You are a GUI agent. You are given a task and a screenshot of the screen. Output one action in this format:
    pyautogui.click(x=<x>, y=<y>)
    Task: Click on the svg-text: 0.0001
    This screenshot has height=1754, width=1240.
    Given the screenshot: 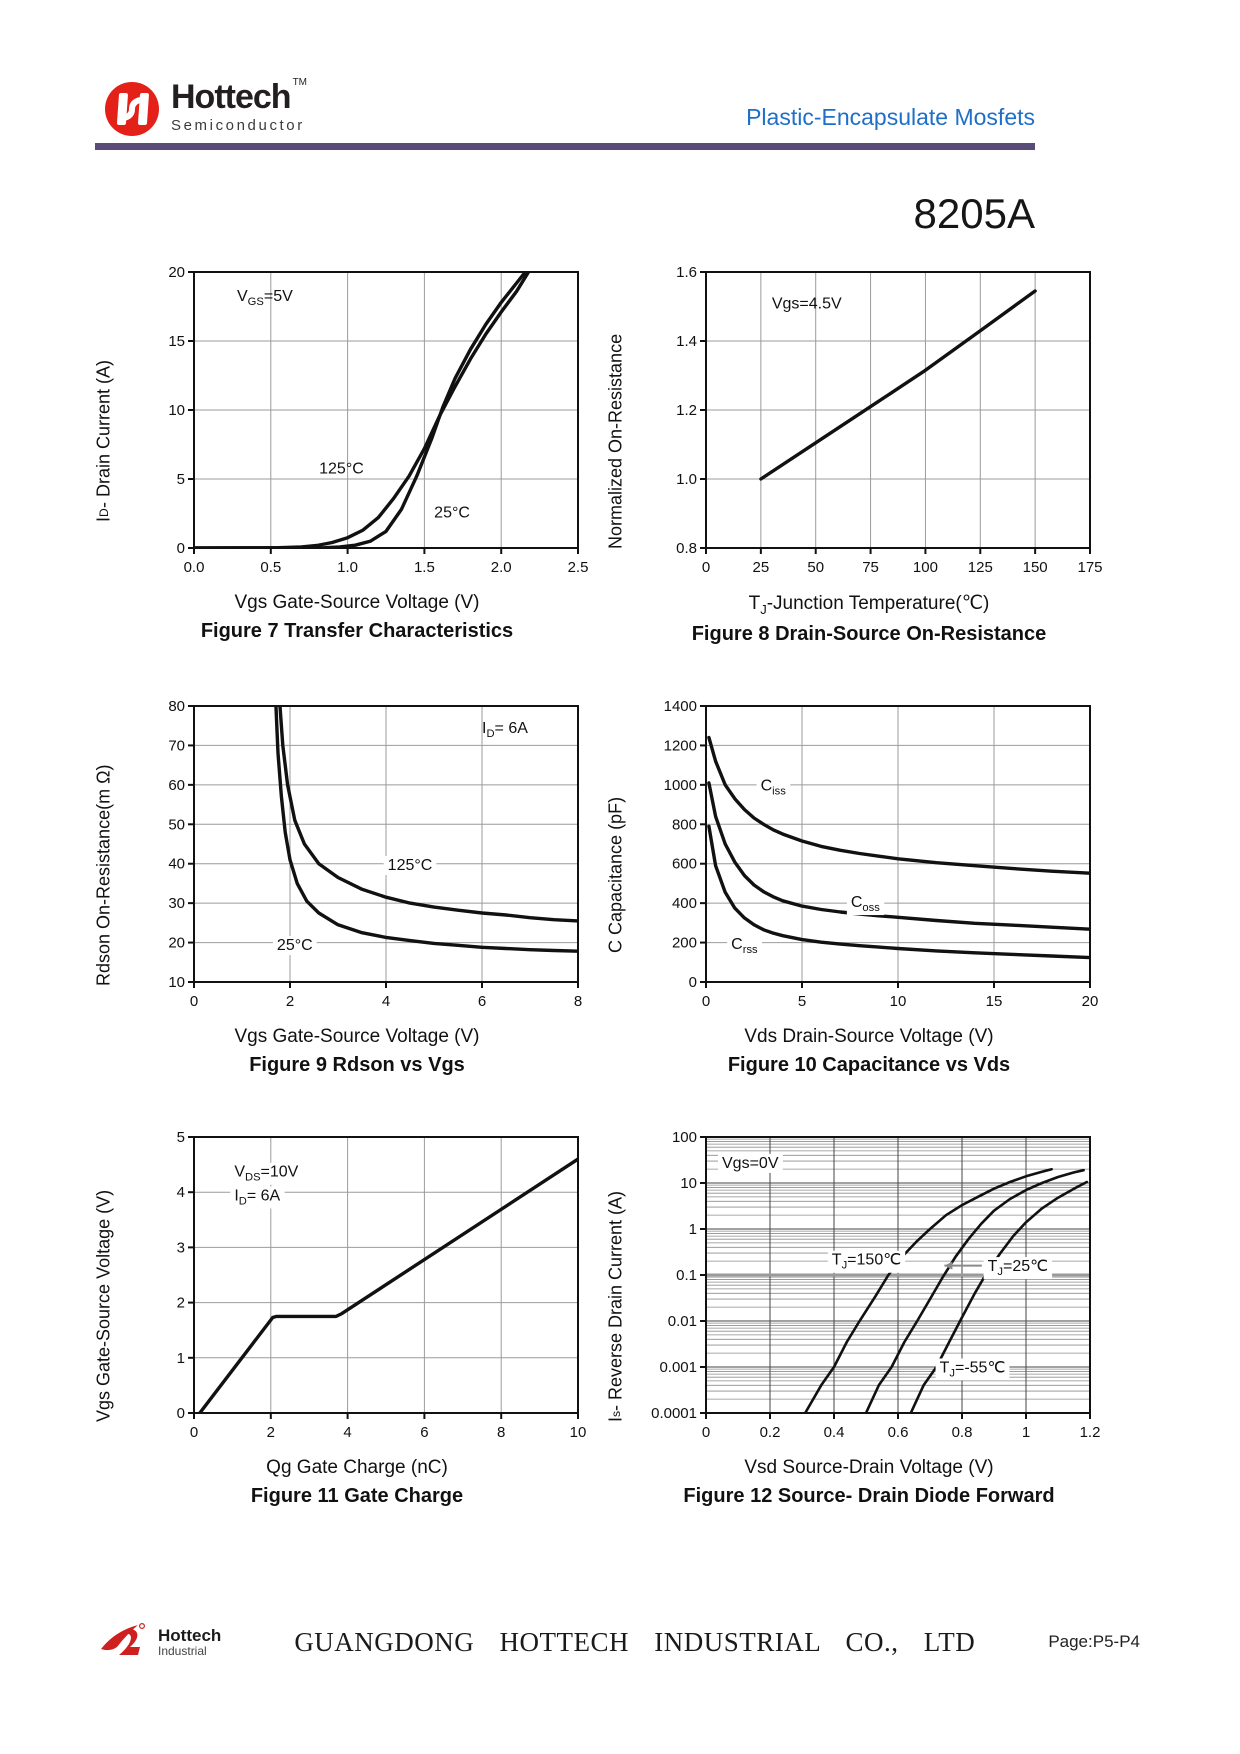 What is the action you would take?
    pyautogui.click(x=674, y=1413)
    